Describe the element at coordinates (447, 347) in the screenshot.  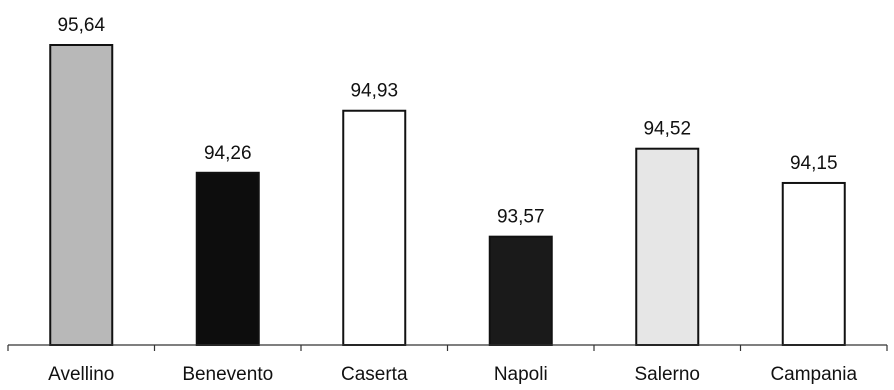
I see `x-axis` at that location.